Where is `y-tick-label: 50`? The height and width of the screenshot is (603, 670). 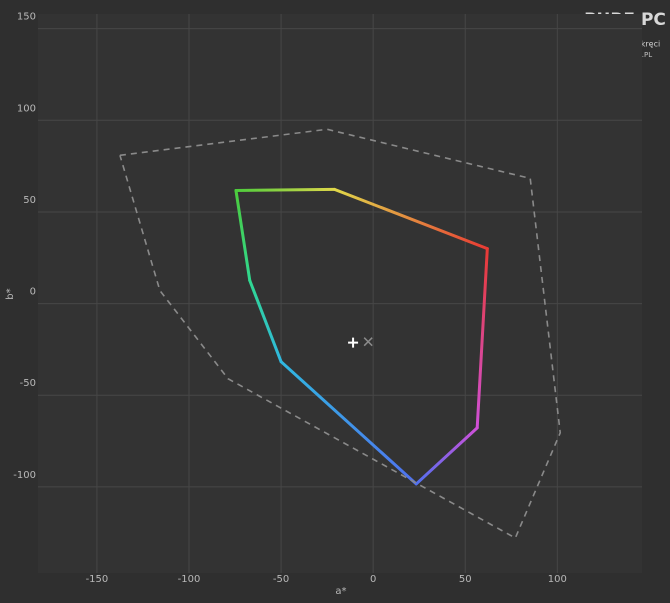 y-tick-label: 50 is located at coordinates (29, 200).